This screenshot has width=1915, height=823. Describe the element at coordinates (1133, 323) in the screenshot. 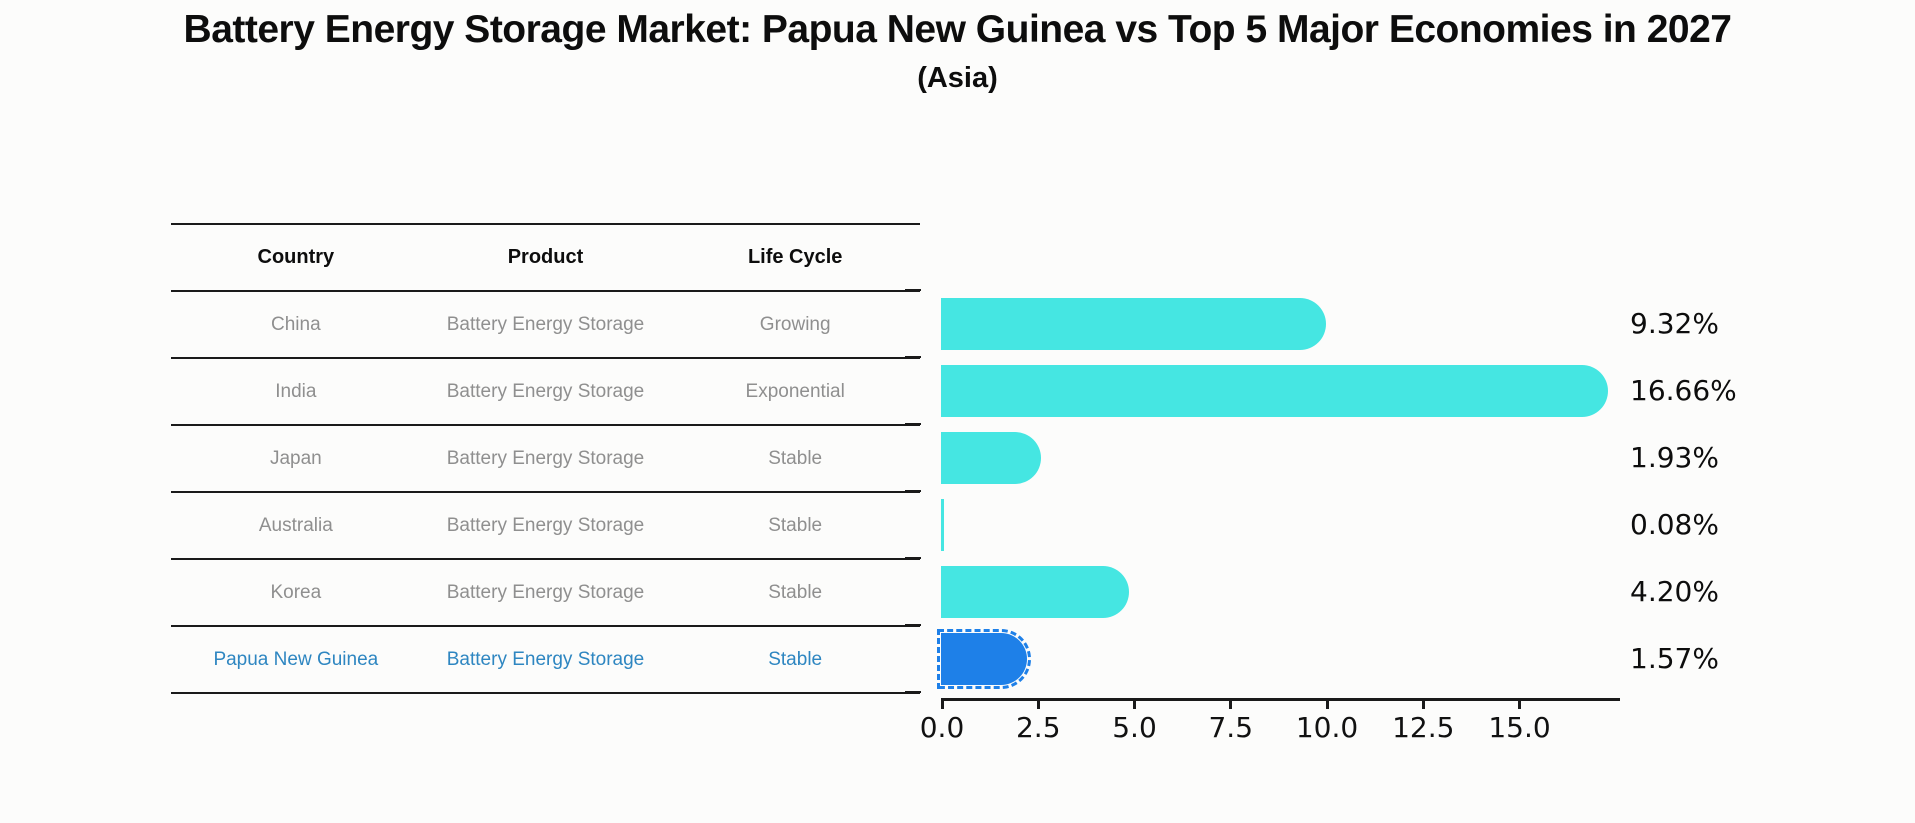

I see `bar-china` at that location.